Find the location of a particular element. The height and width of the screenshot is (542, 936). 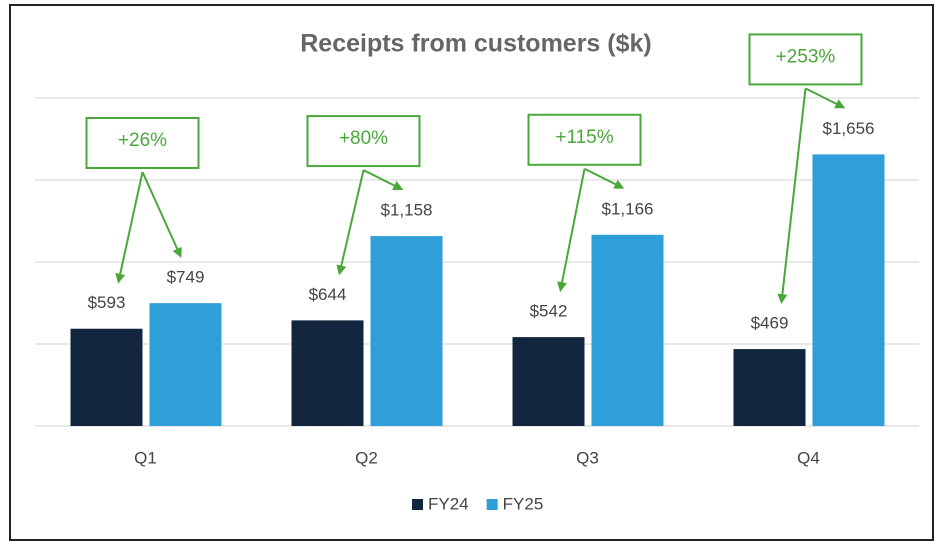

annotation: +115% is located at coordinates (584, 137).